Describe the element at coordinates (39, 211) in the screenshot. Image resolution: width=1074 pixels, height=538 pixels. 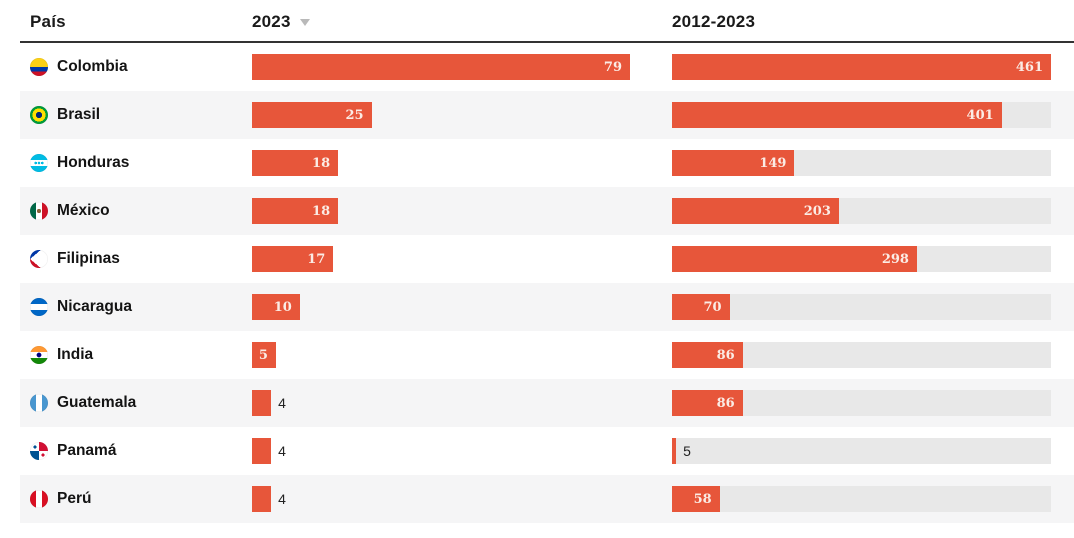
I see `mexico-flag-icon` at that location.